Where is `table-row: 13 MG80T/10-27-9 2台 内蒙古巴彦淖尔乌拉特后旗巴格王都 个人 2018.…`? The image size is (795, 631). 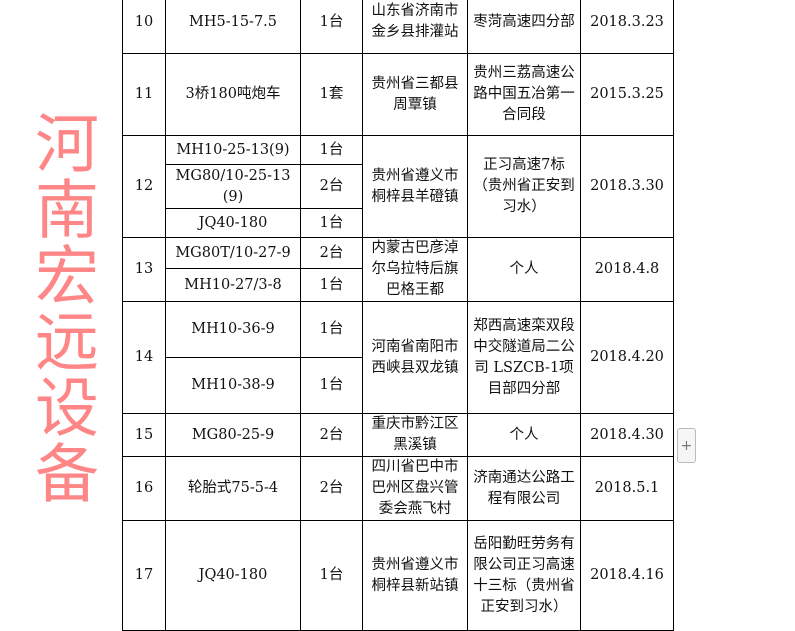 table-row: 13 MG80T/10-27-9 2台 内蒙古巴彦淖尔乌拉特后旗巴格王都 个人 2018.… is located at coordinates (398, 269).